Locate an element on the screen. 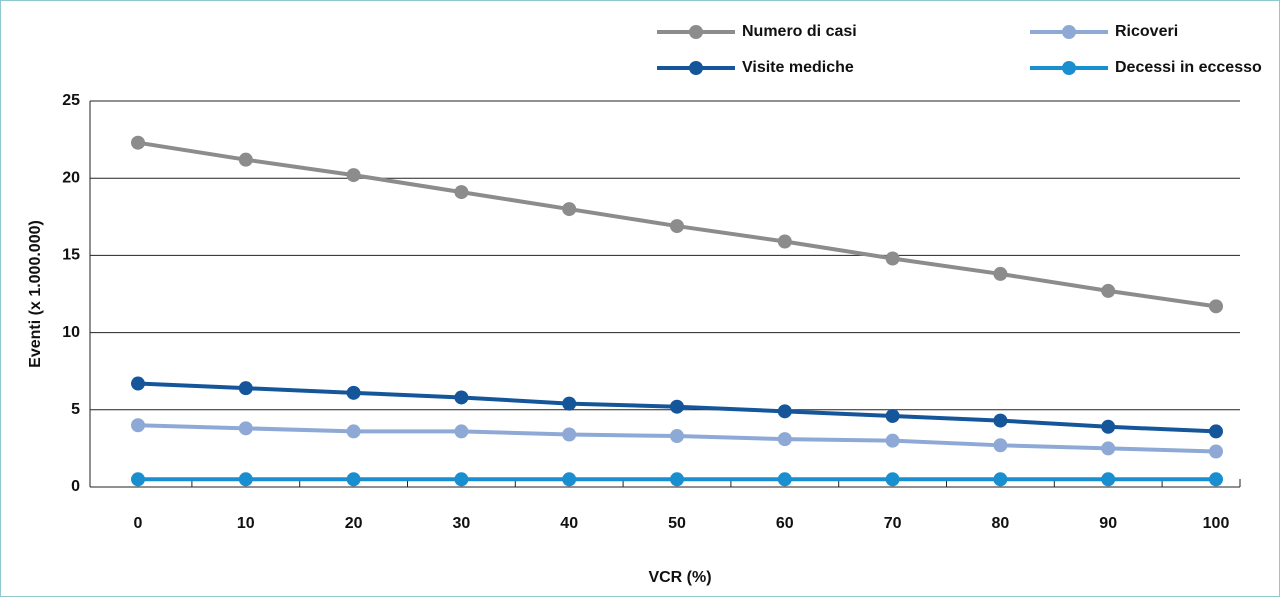 The image size is (1281, 598). y-tick-label: 5 is located at coordinates (75, 409).